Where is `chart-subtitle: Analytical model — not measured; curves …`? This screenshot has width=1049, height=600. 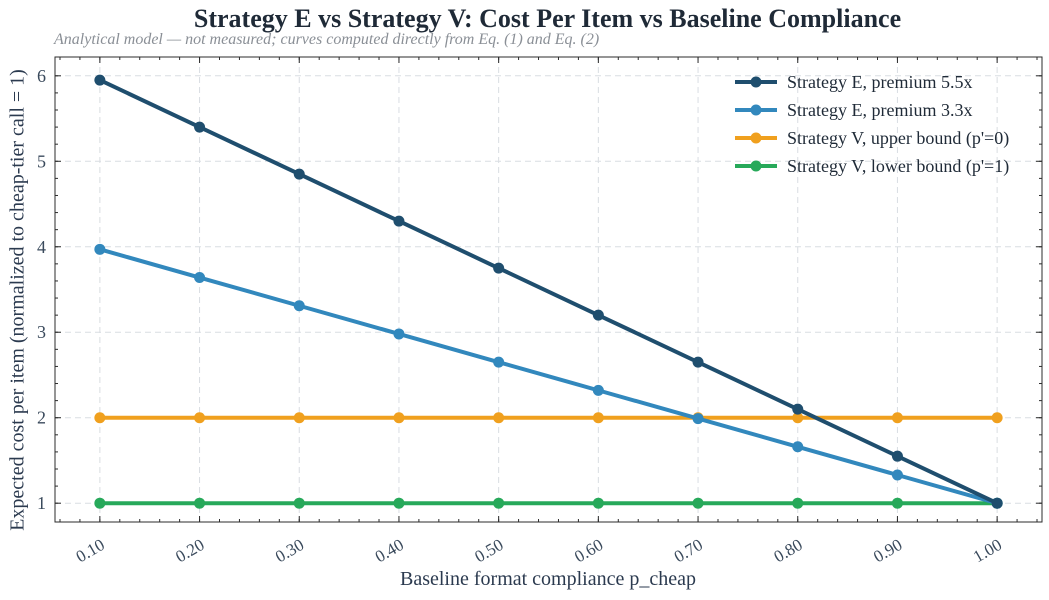
chart-subtitle: Analytical model — not measured; curves … is located at coordinates (327, 39).